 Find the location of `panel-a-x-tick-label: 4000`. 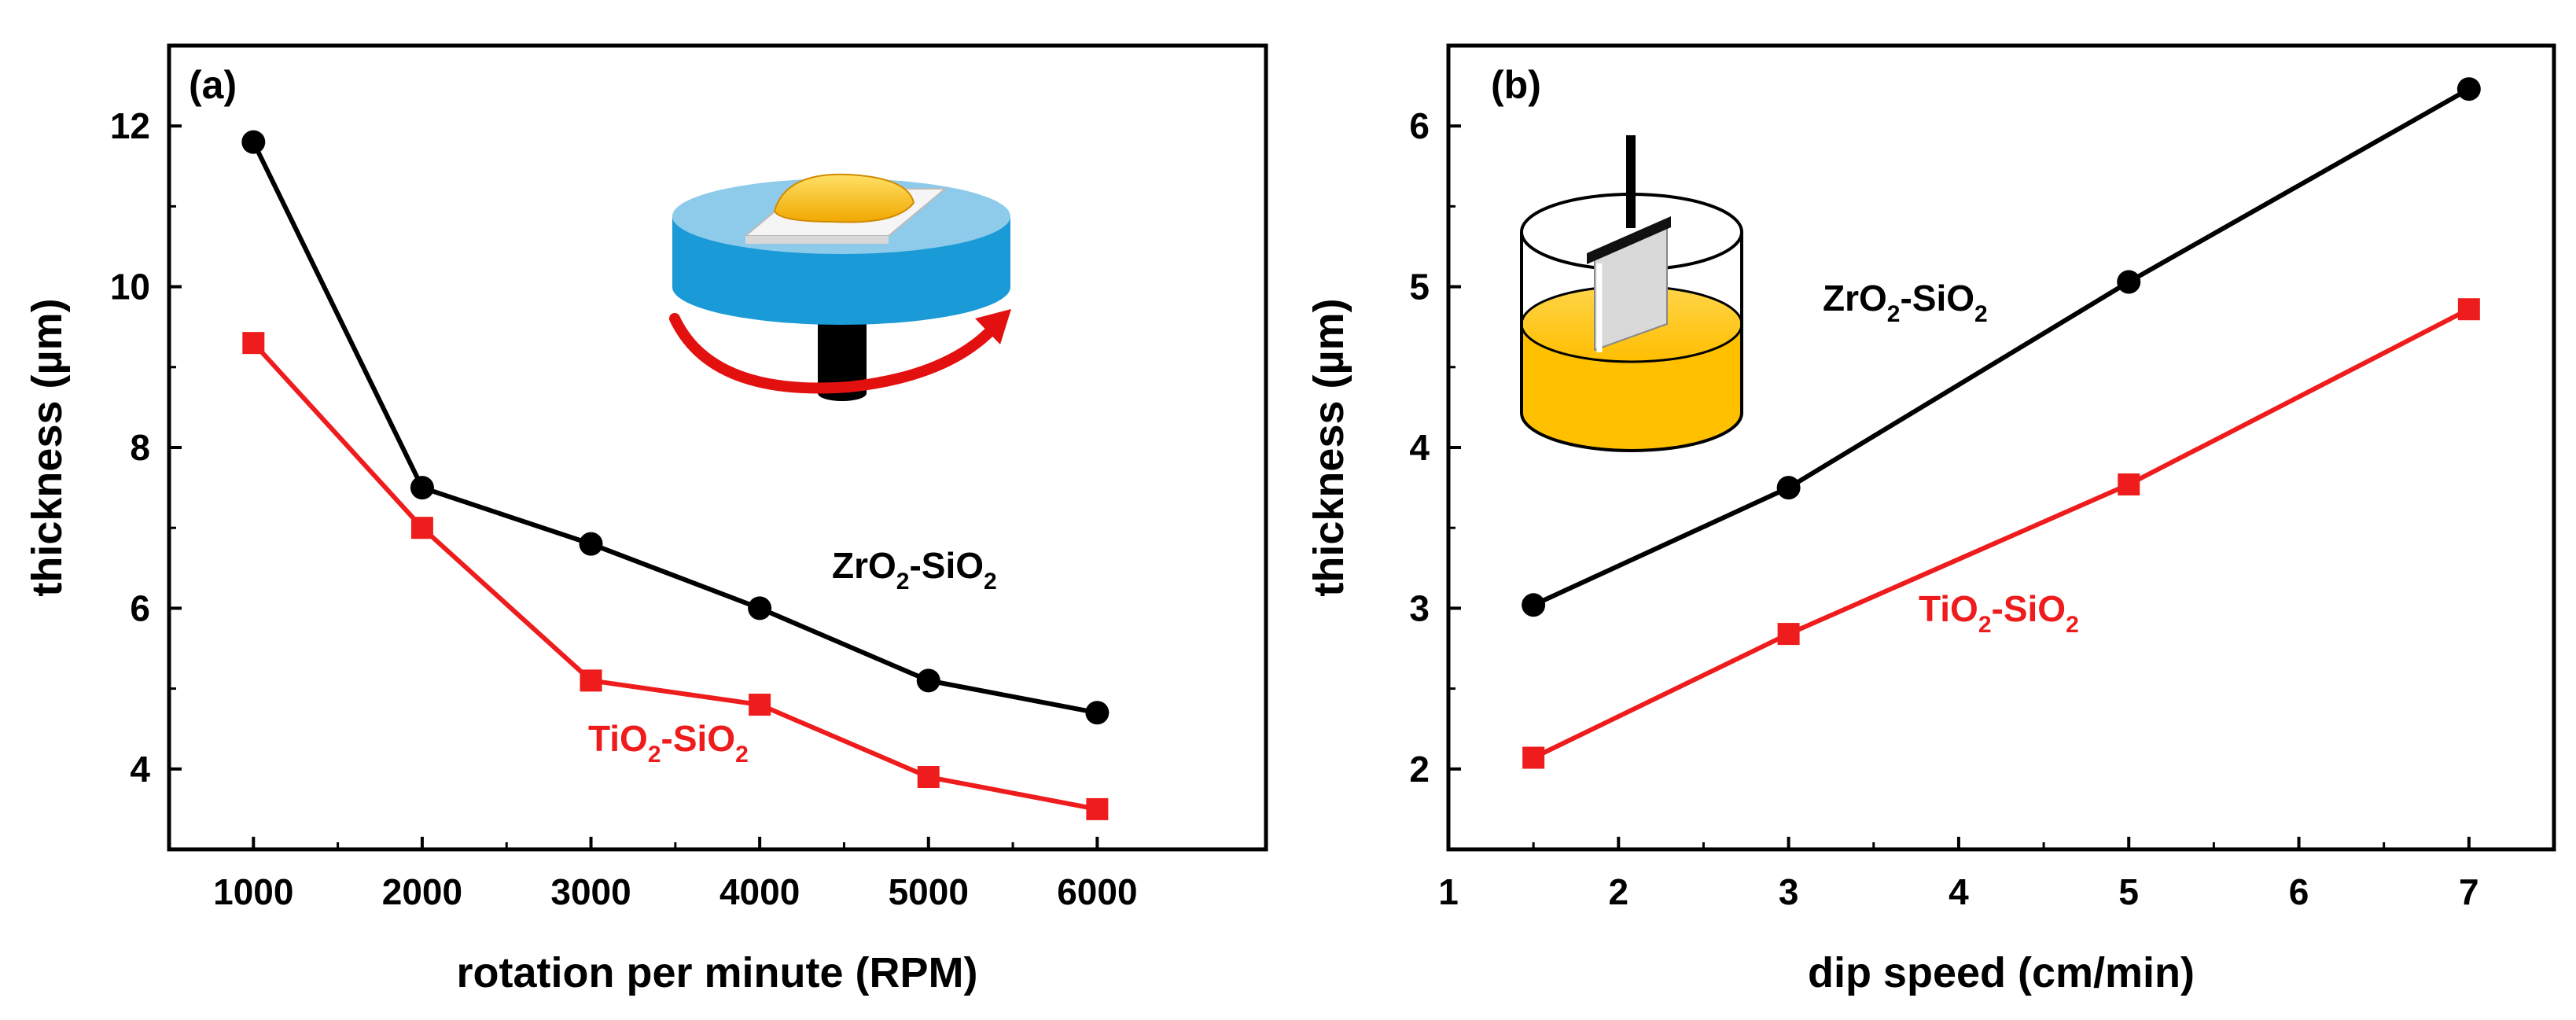

panel-a-x-tick-label: 4000 is located at coordinates (760, 891).